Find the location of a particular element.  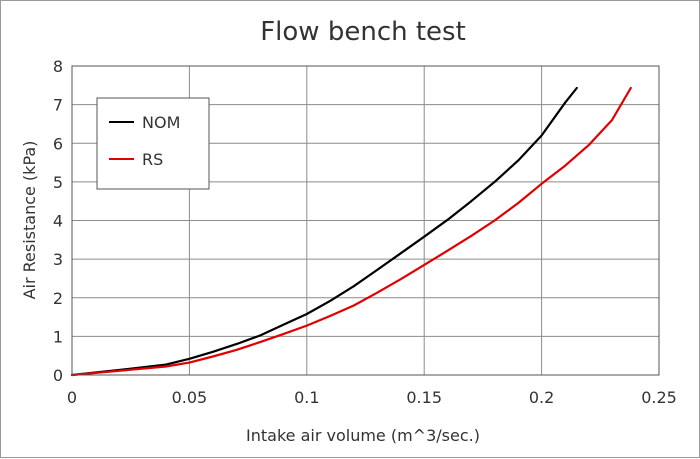

x-tick-label: 0.1 is located at coordinates (306, 397).